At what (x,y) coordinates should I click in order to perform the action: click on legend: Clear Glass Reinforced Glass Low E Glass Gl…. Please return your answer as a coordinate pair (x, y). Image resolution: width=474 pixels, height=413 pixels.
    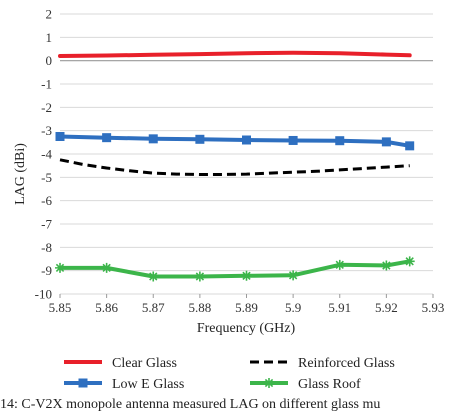
    Looking at the image, I should click on (229, 374).